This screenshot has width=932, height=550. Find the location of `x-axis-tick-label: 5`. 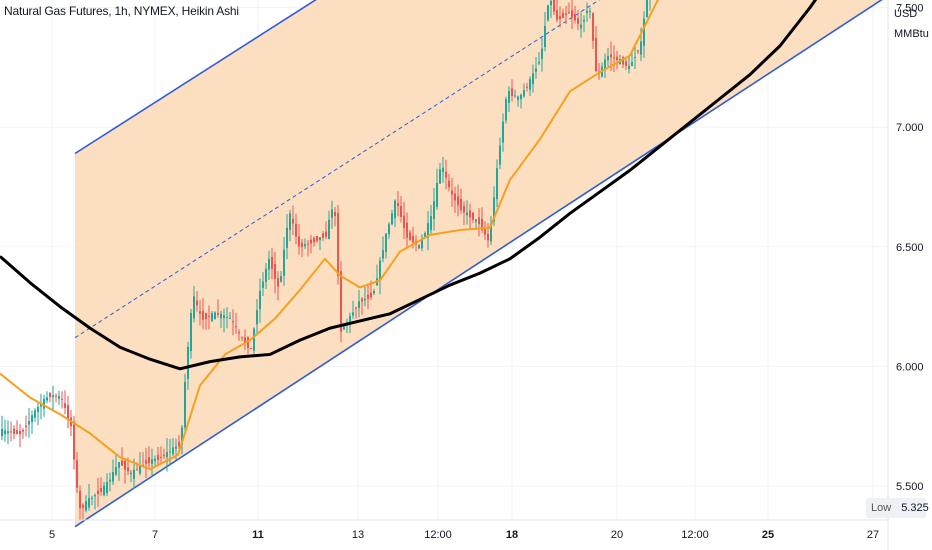

x-axis-tick-label: 5 is located at coordinates (52, 535).